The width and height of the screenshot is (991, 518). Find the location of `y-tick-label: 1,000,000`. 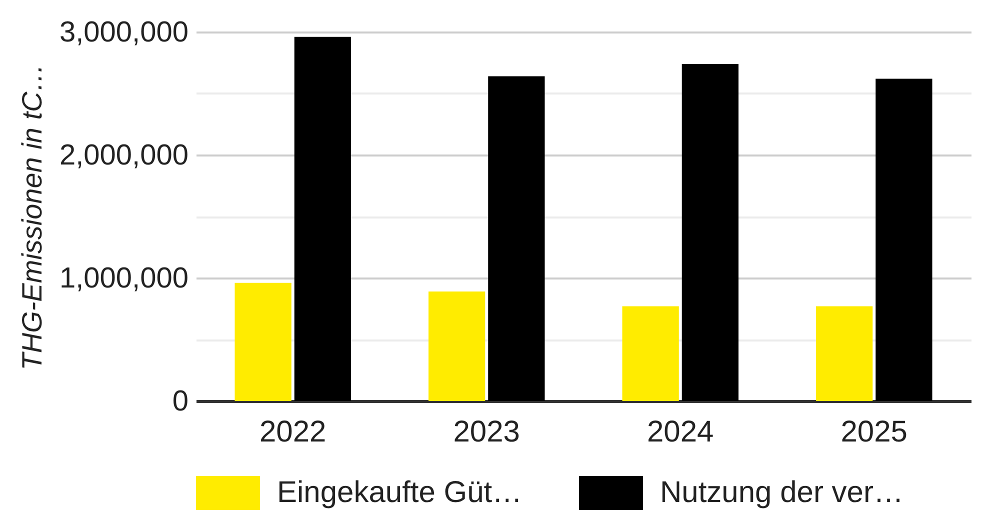

y-tick-label: 1,000,000 is located at coordinates (123, 278).